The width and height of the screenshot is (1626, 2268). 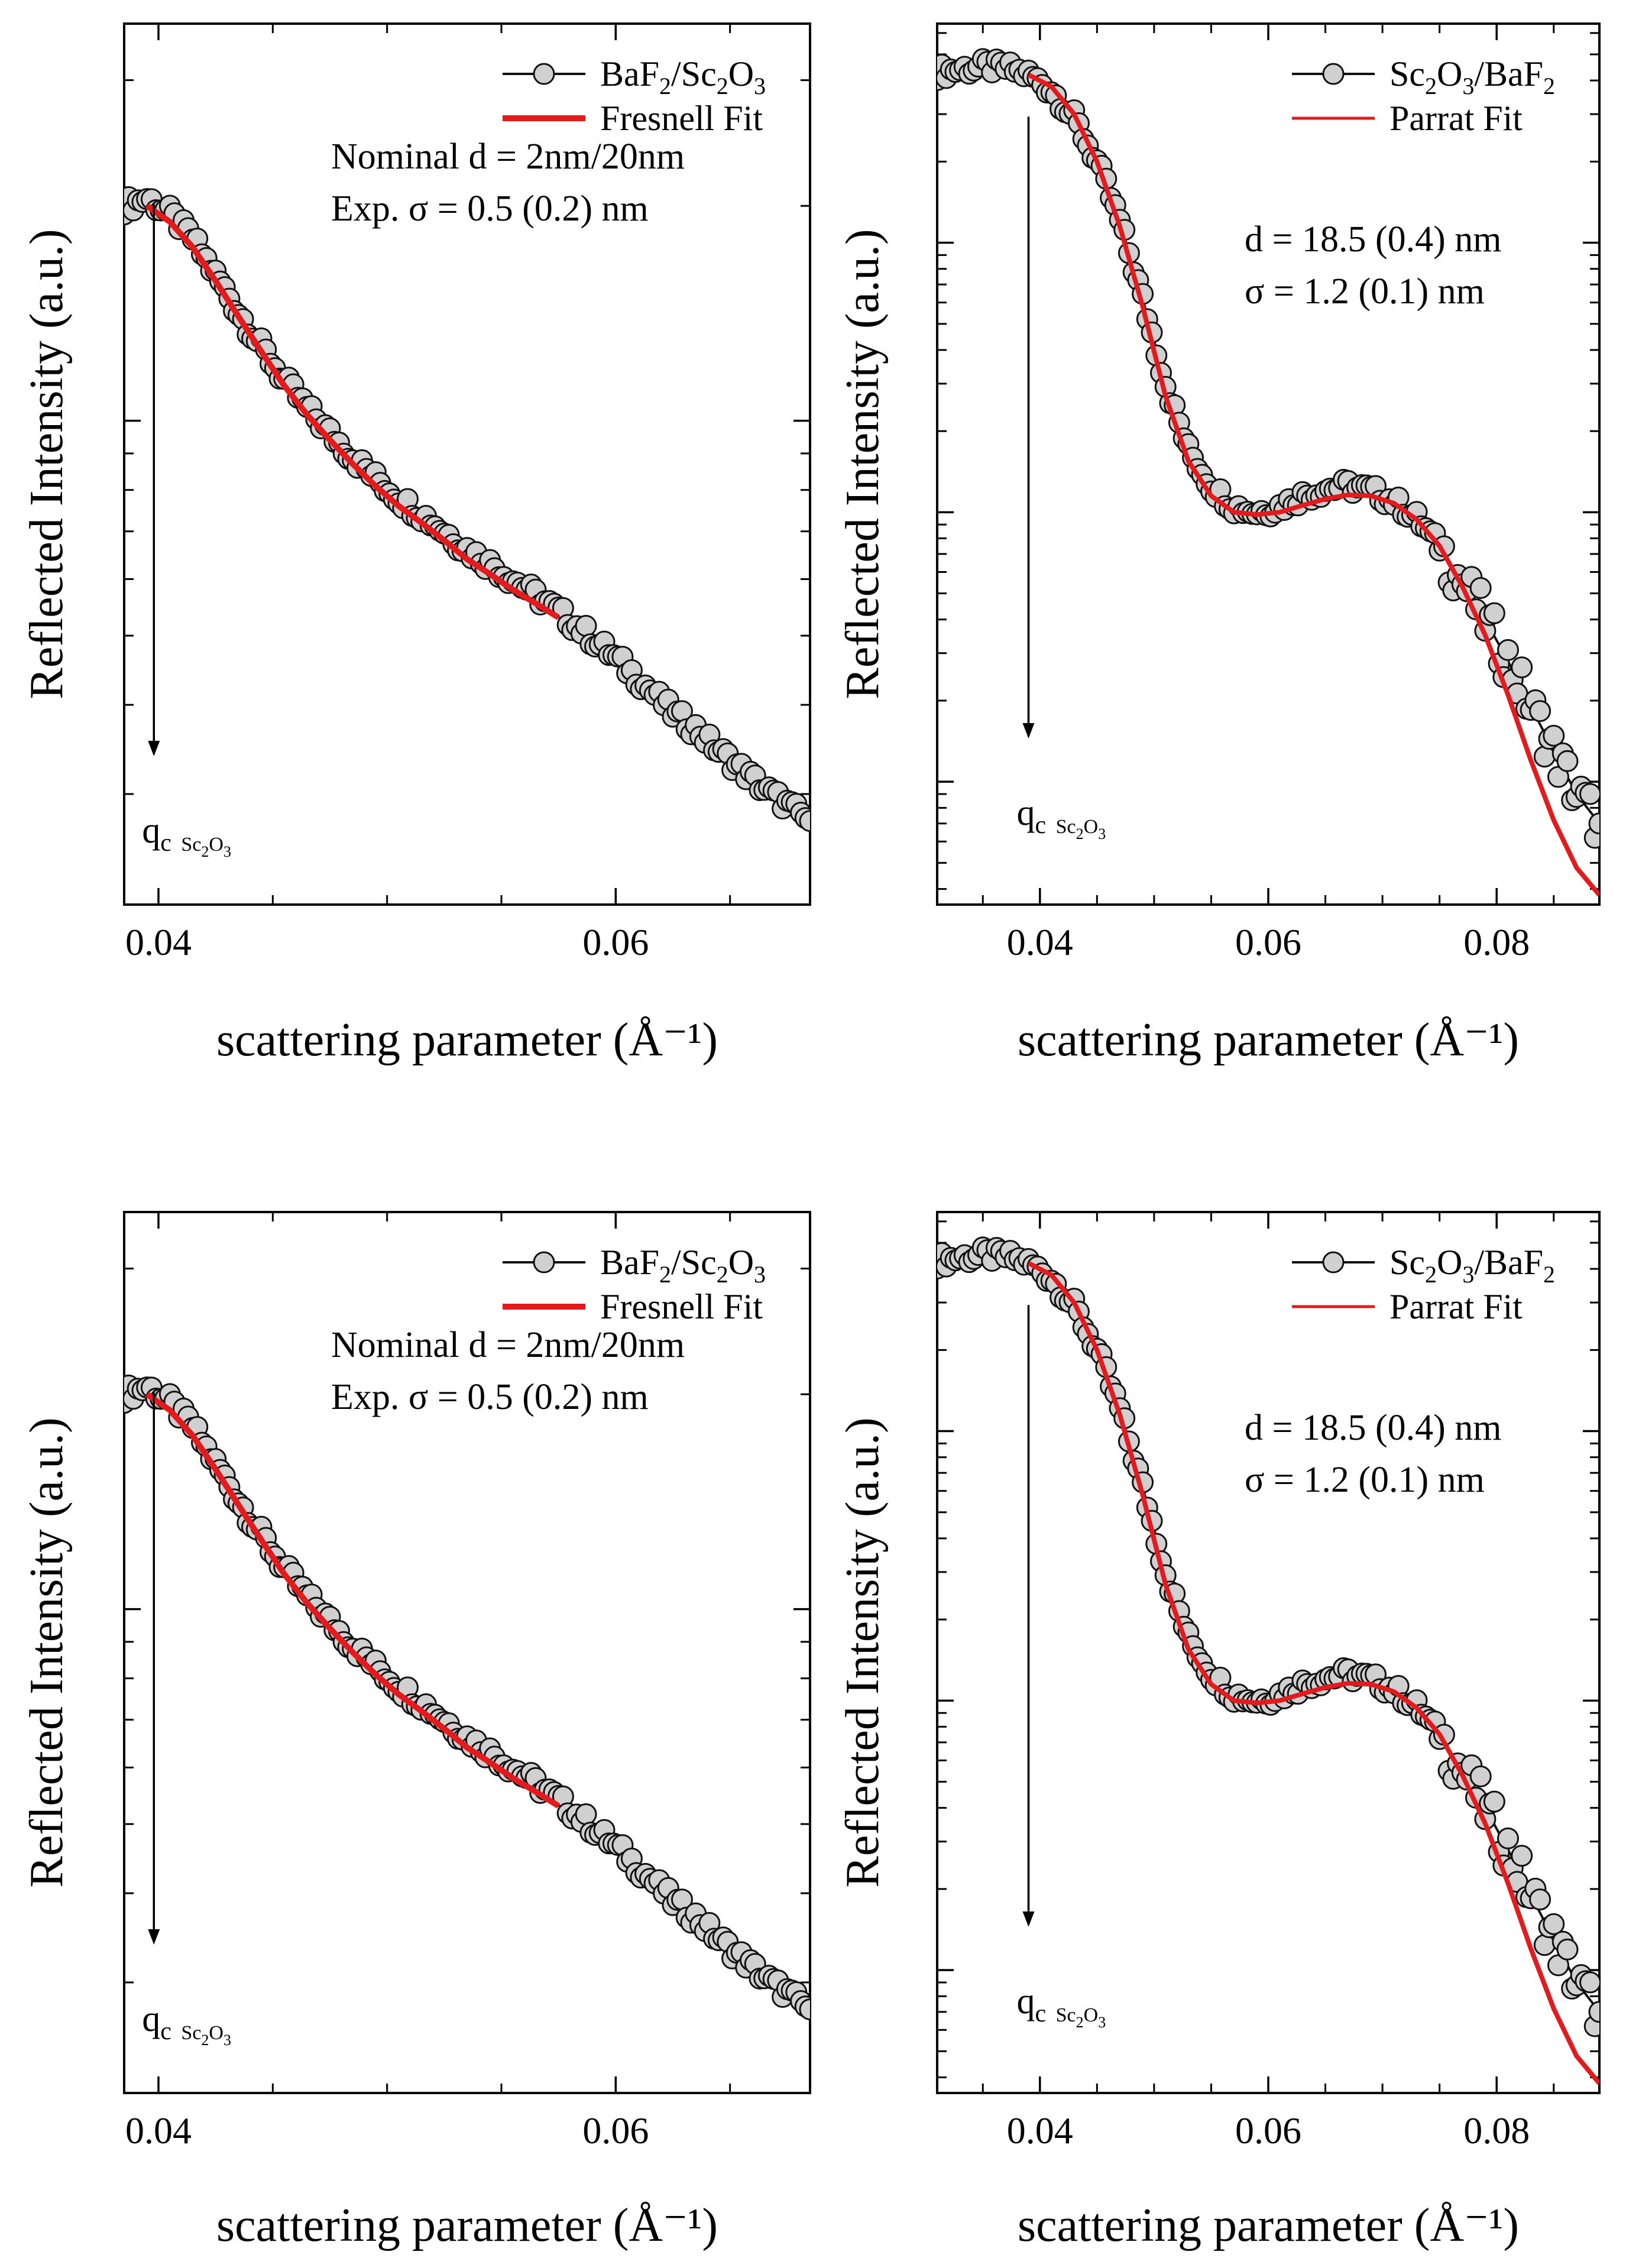 I want to click on legend-data-label-part: /BaF, so click(x=1508, y=73).